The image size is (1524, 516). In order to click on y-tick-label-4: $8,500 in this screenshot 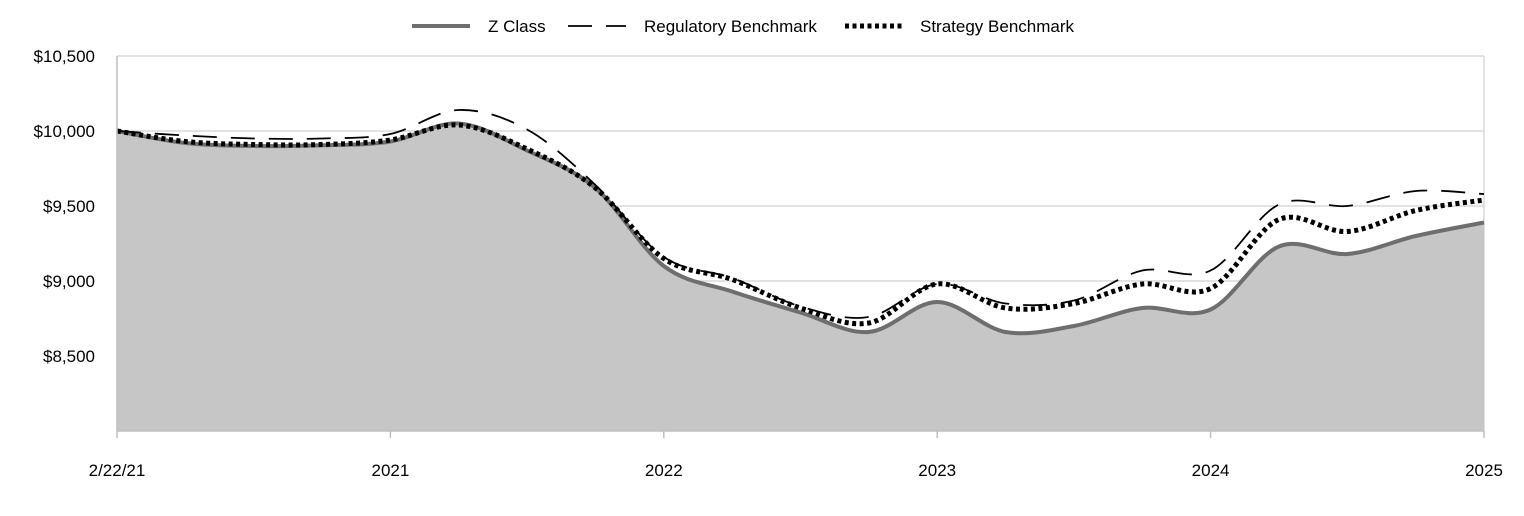, I will do `click(69, 356)`.